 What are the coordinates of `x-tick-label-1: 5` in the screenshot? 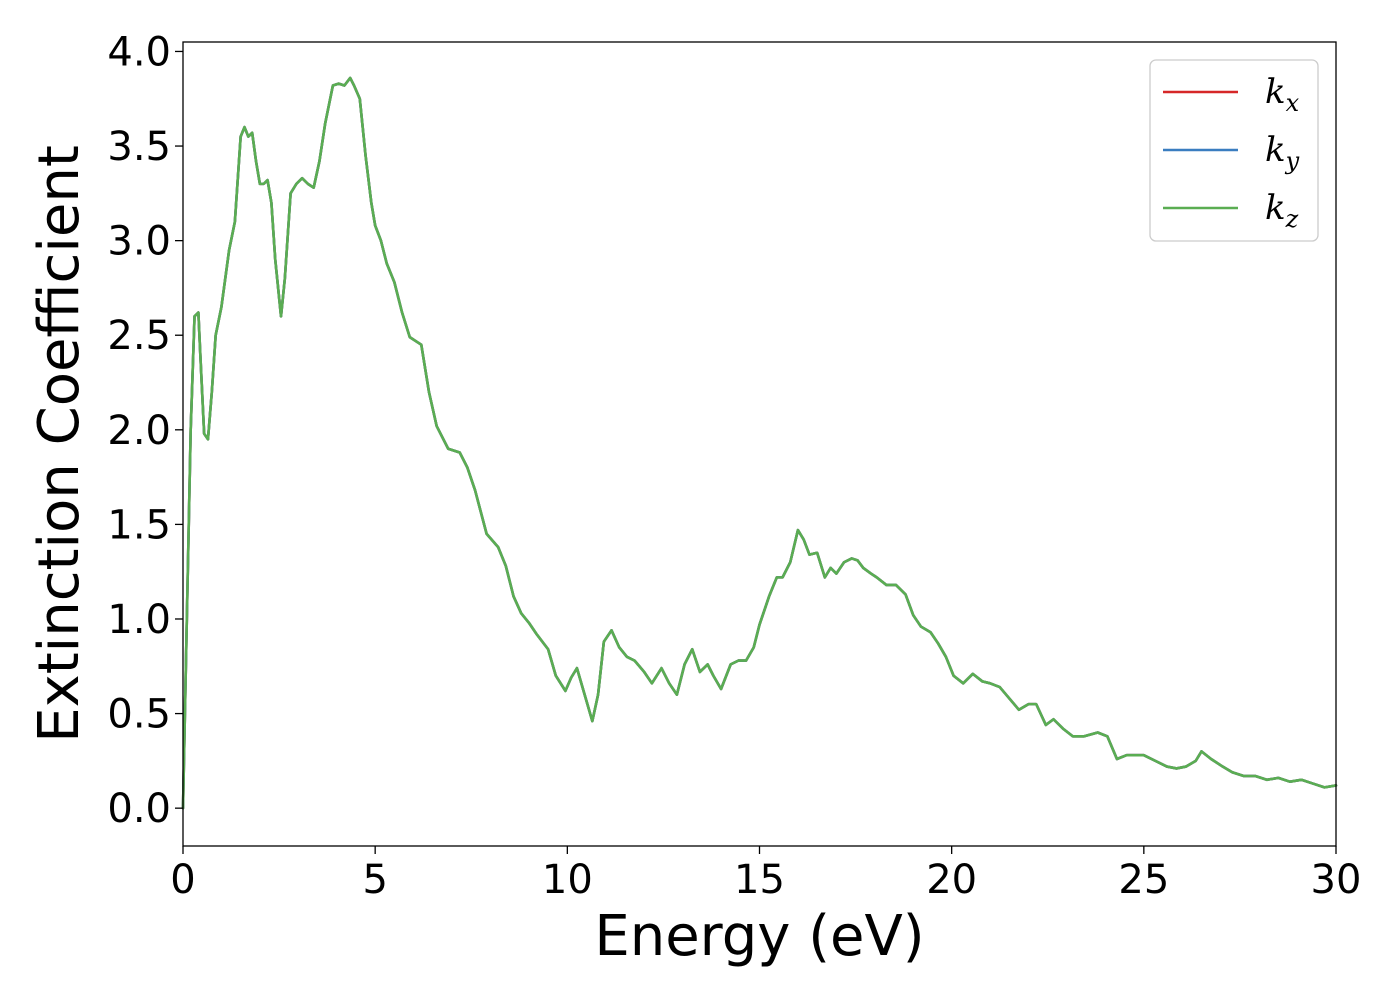 It's located at (374, 880).